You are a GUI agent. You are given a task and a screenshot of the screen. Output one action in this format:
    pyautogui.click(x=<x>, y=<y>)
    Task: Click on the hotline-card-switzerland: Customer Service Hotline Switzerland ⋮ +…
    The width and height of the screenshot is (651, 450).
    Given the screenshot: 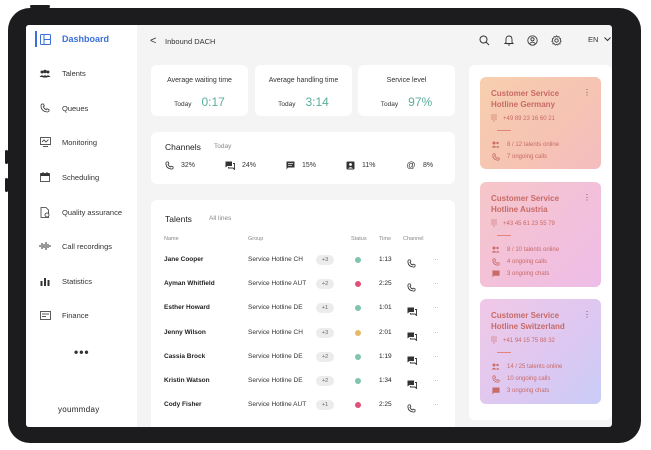 What is the action you would take?
    pyautogui.click(x=540, y=351)
    